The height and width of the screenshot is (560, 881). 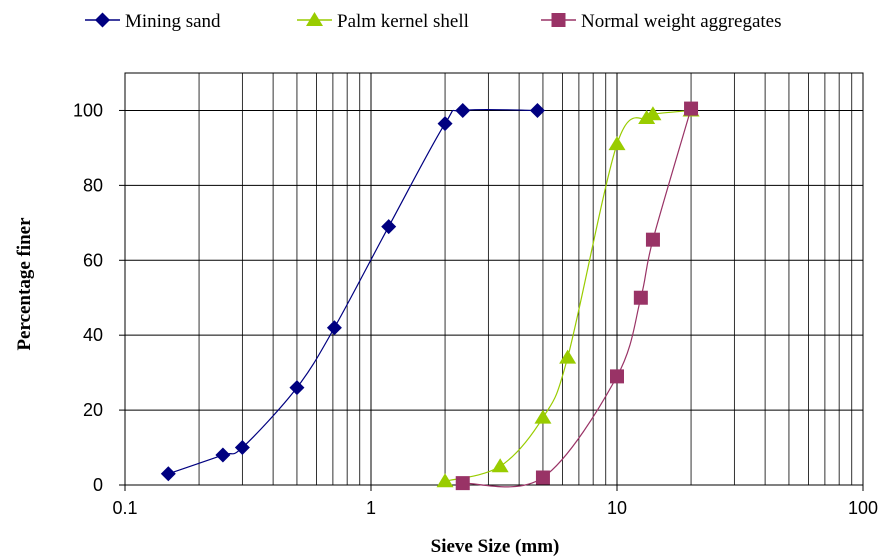 I want to click on y-axis-title: Percentage finer, so click(x=24, y=284).